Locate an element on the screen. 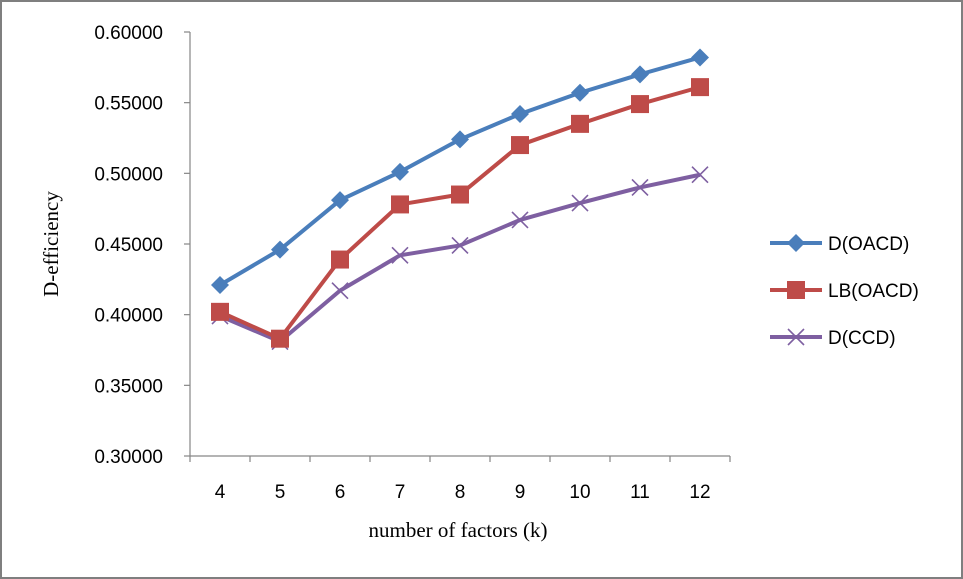 The height and width of the screenshot is (579, 963). legend-item: D(OACD) is located at coordinates (839, 244).